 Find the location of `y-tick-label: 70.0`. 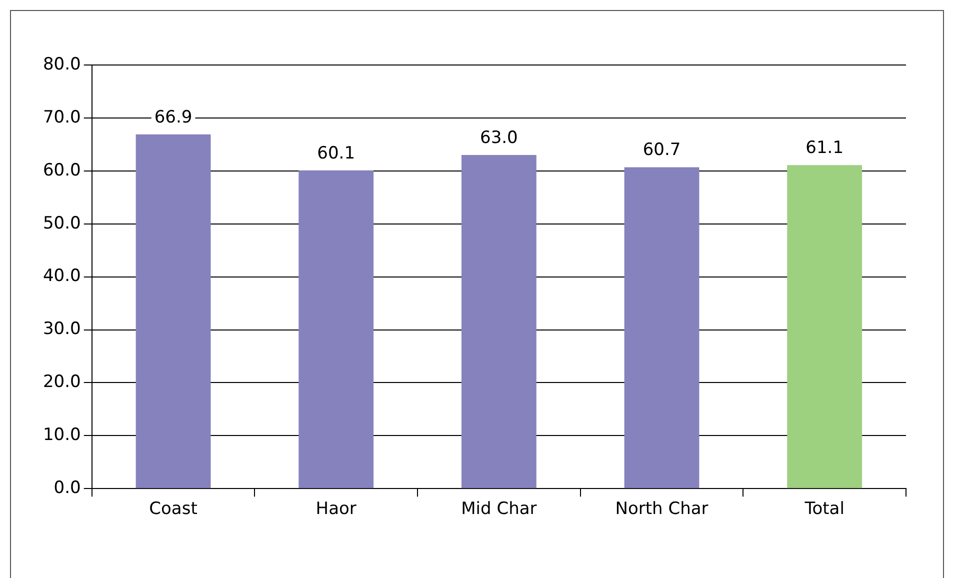

y-tick-label: 70.0 is located at coordinates (61, 117).